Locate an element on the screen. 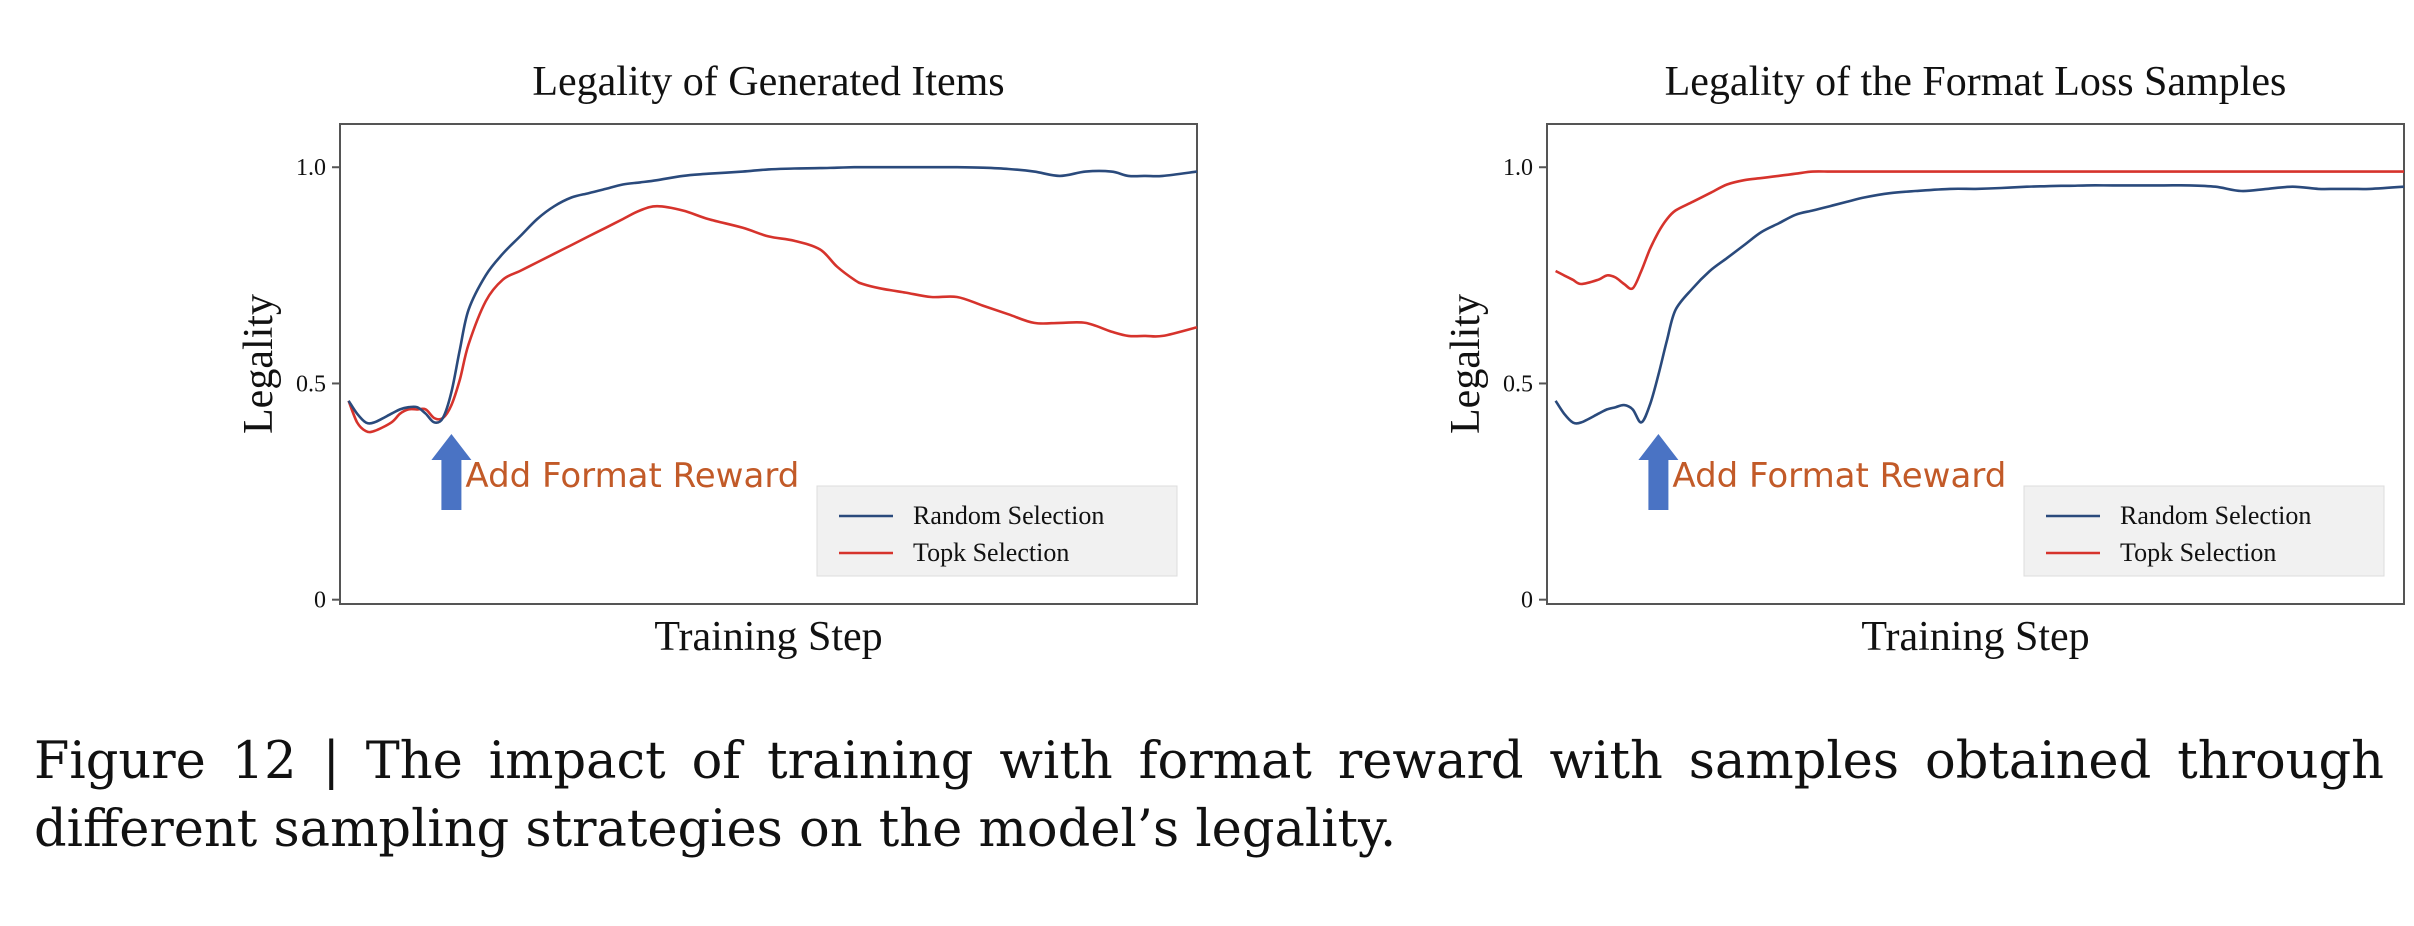 The height and width of the screenshot is (926, 2414). chart-0-ytick-label-2: 1.0 is located at coordinates (311, 168).